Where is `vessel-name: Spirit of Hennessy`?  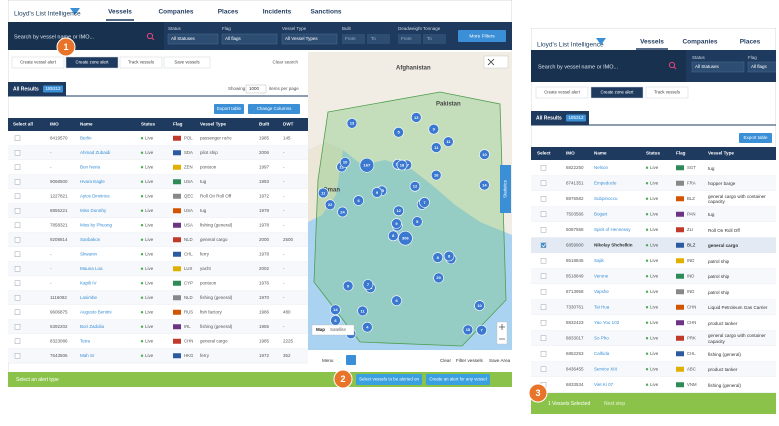
vessel-name: Spirit of Hennessy is located at coordinates (612, 229).